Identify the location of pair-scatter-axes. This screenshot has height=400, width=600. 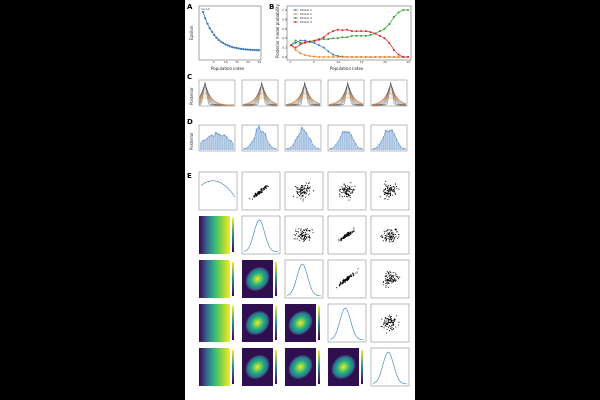
(261, 191).